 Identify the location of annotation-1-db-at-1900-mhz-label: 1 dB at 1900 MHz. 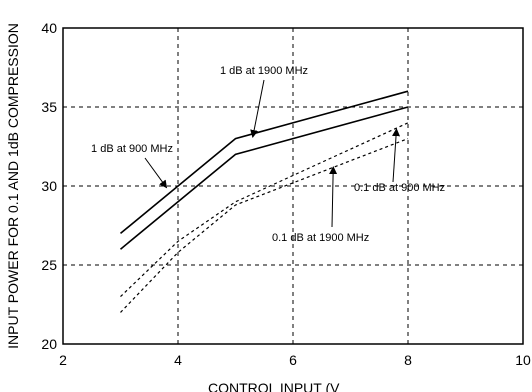
(264, 71).